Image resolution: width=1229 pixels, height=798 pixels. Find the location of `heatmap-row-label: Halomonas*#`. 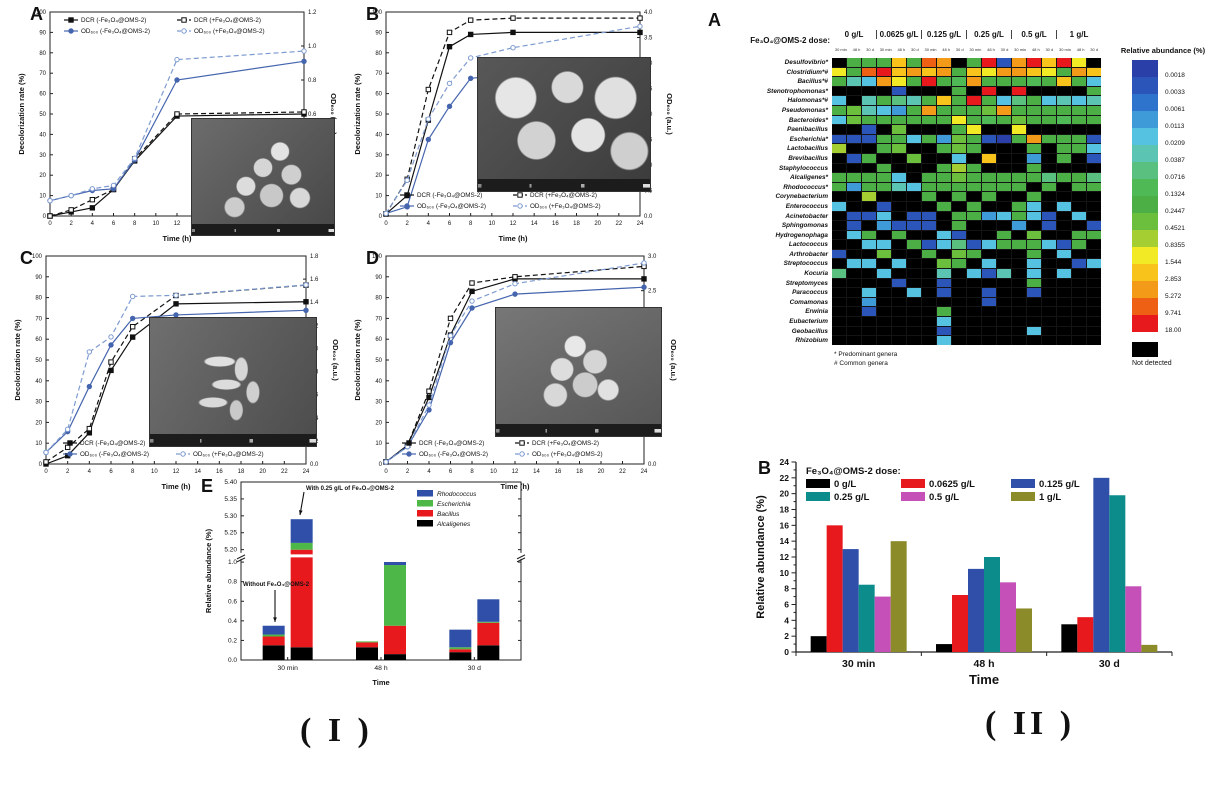

heatmap-row-label: Halomonas*# is located at coordinates (808, 101).